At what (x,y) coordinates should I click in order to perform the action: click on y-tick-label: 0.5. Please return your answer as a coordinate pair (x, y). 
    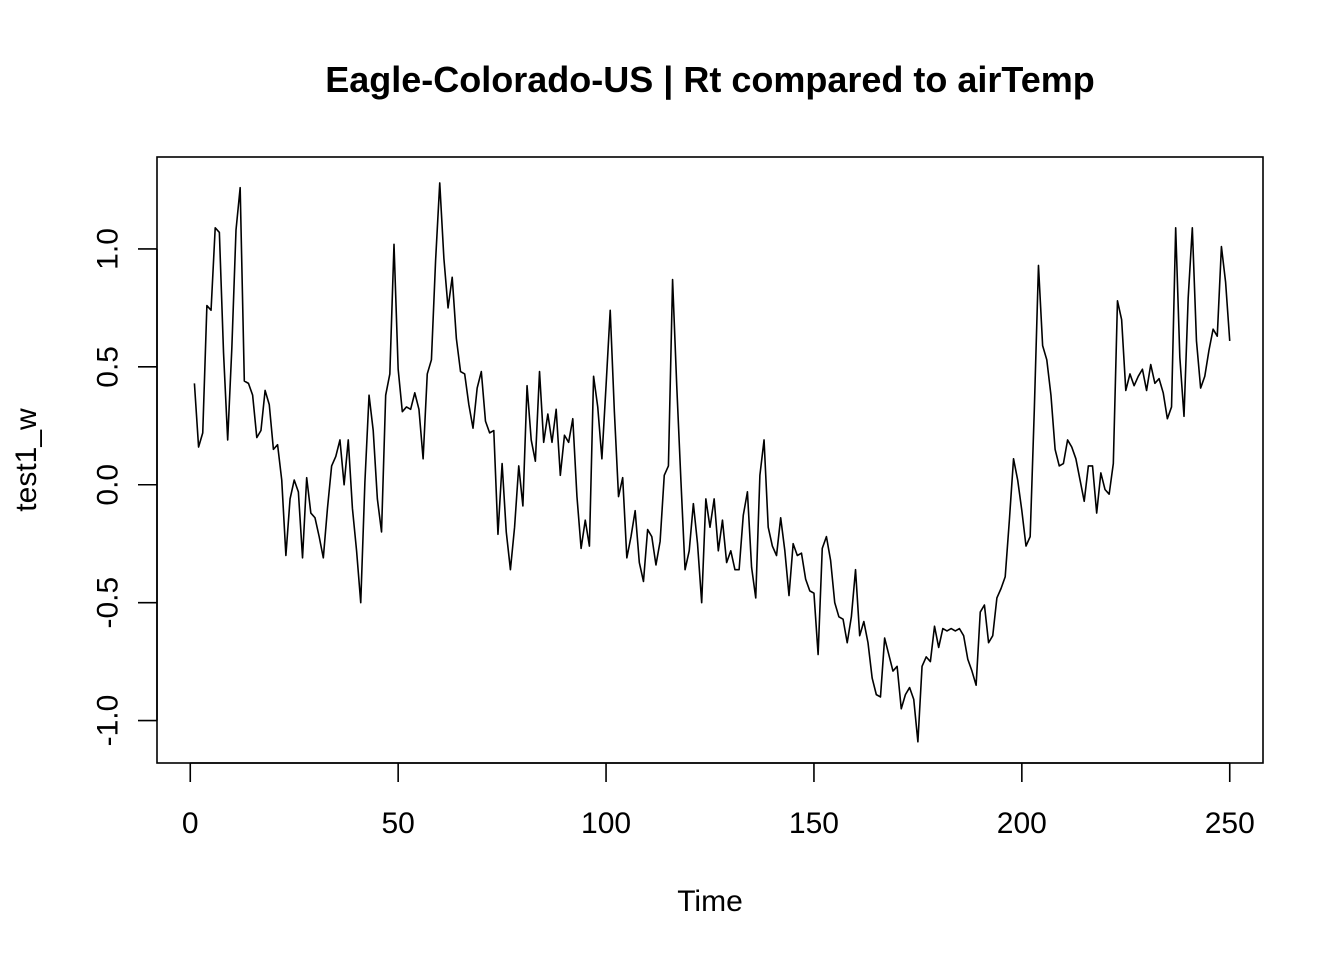
    Looking at the image, I should click on (108, 367).